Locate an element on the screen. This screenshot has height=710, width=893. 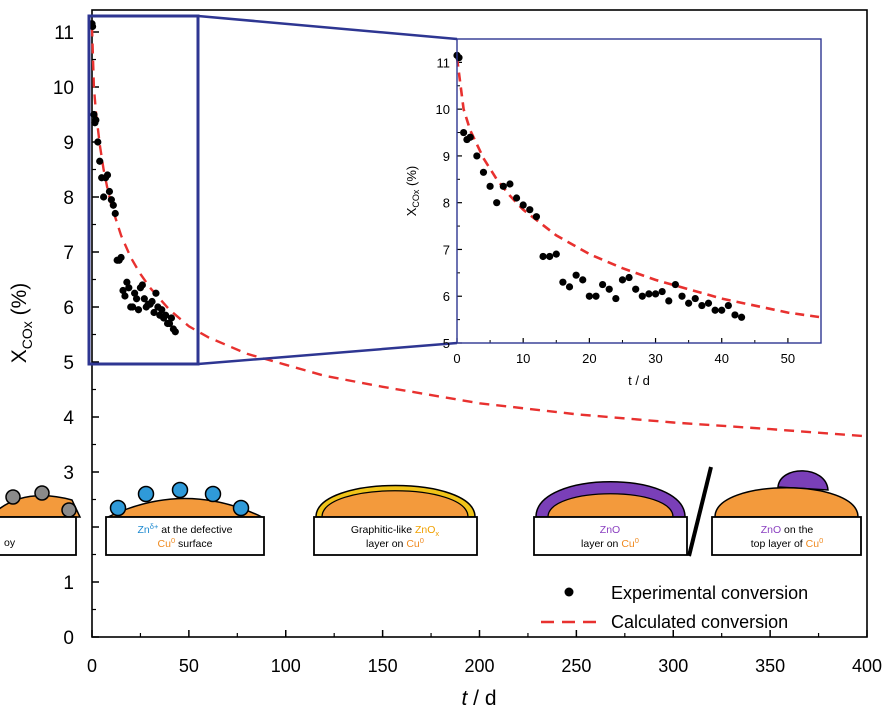
zno-cluster is located at coordinates (803, 480).